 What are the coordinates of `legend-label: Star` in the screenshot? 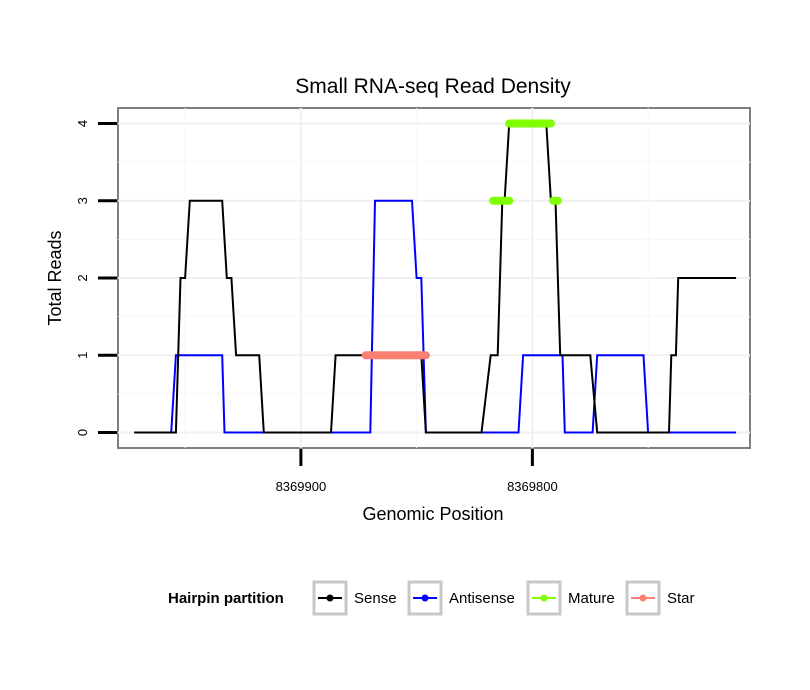 It's located at (681, 598).